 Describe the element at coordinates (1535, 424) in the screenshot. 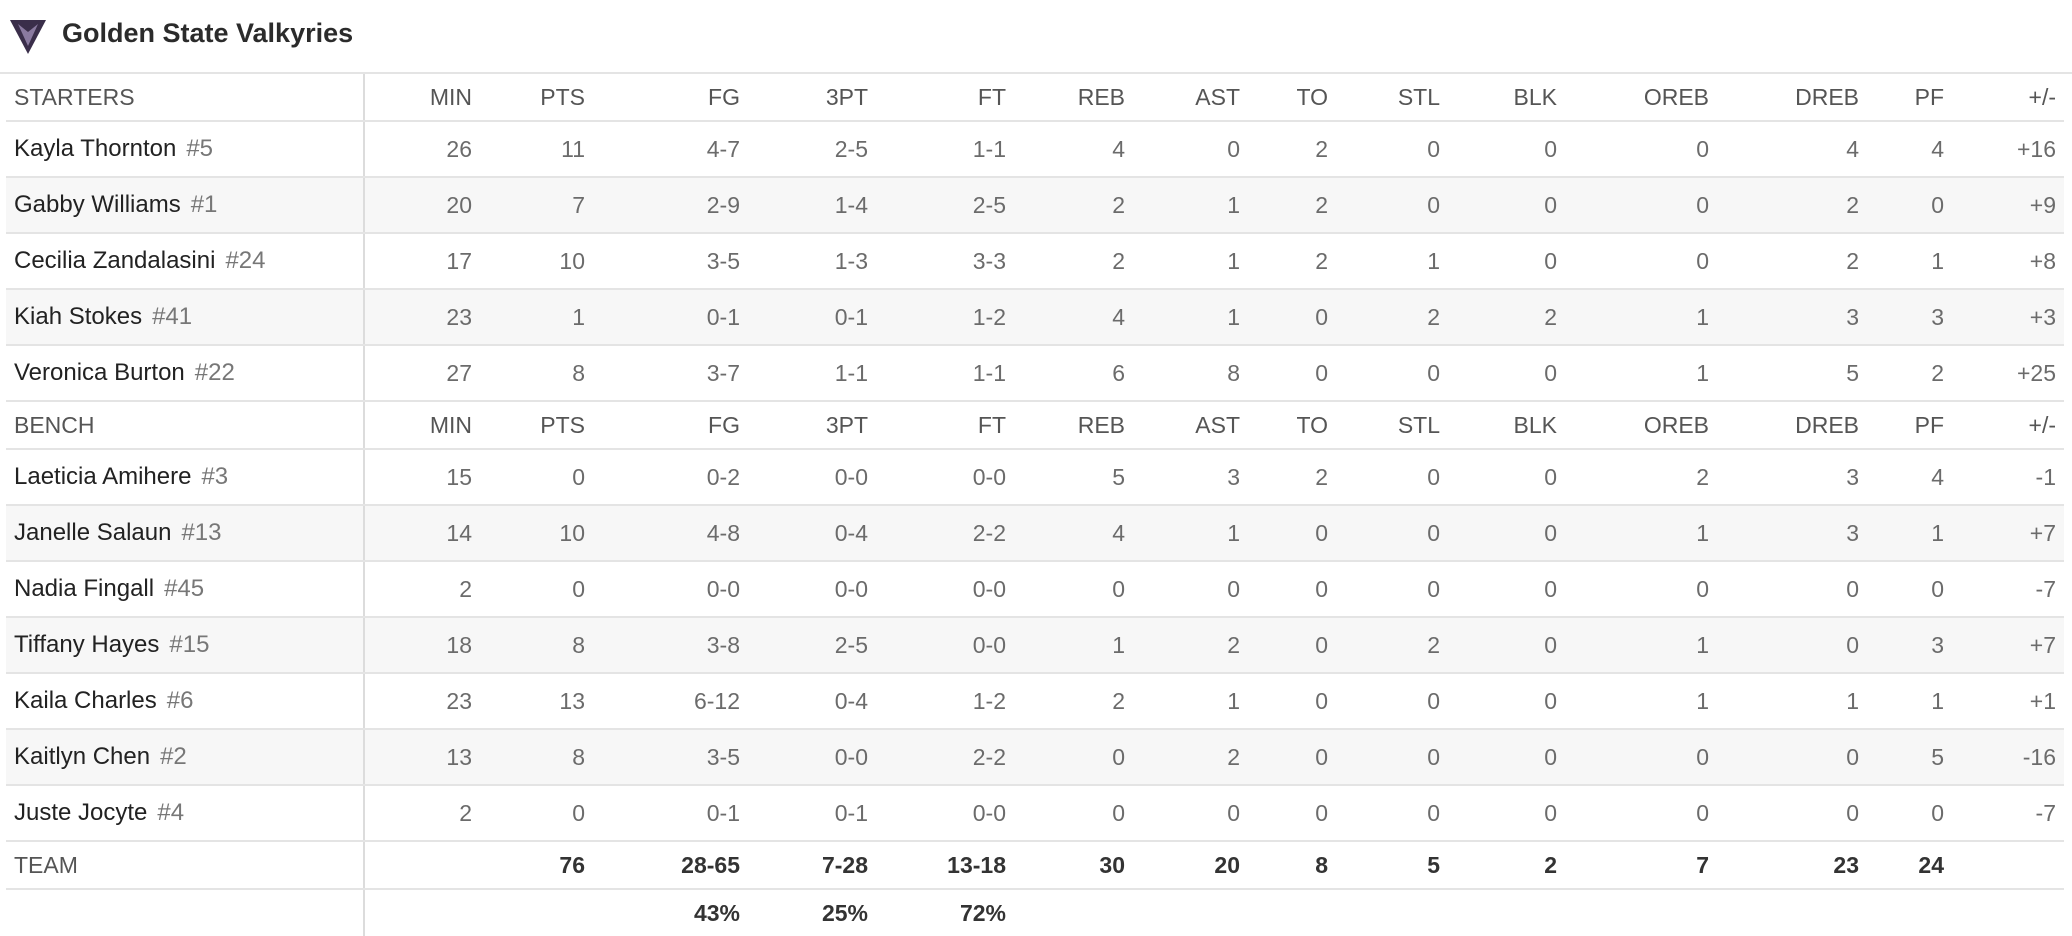

I see `column-header: BLK` at that location.